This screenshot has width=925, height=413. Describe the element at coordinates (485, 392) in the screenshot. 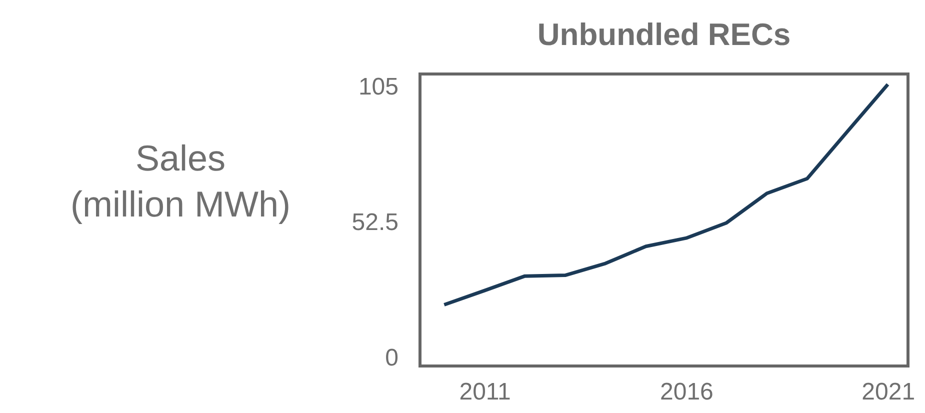

I see `x-tick-label: 2011` at that location.